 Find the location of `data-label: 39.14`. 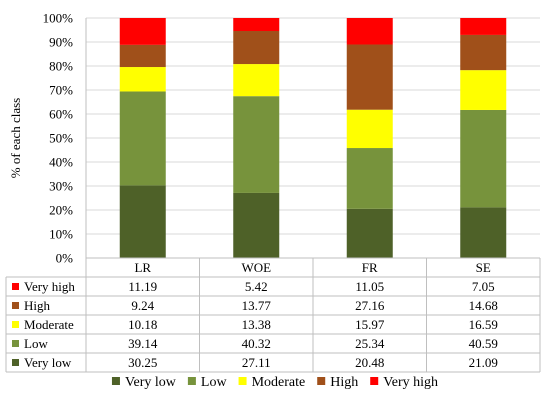

data-label: 39.14 is located at coordinates (143, 343).